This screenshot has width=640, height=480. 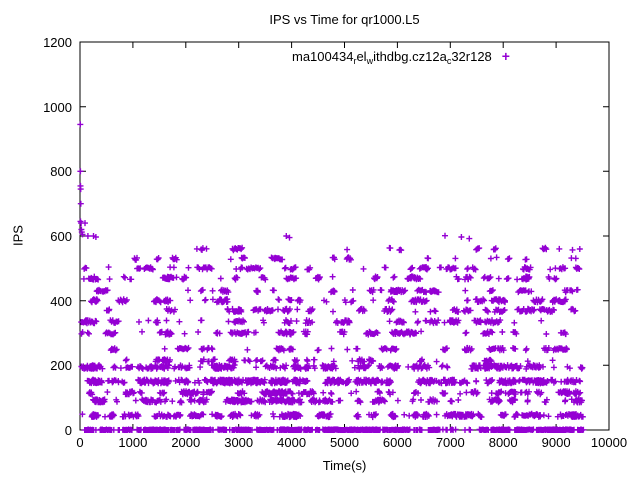 I want to click on legend-label-subscript: c, so click(x=449, y=61).